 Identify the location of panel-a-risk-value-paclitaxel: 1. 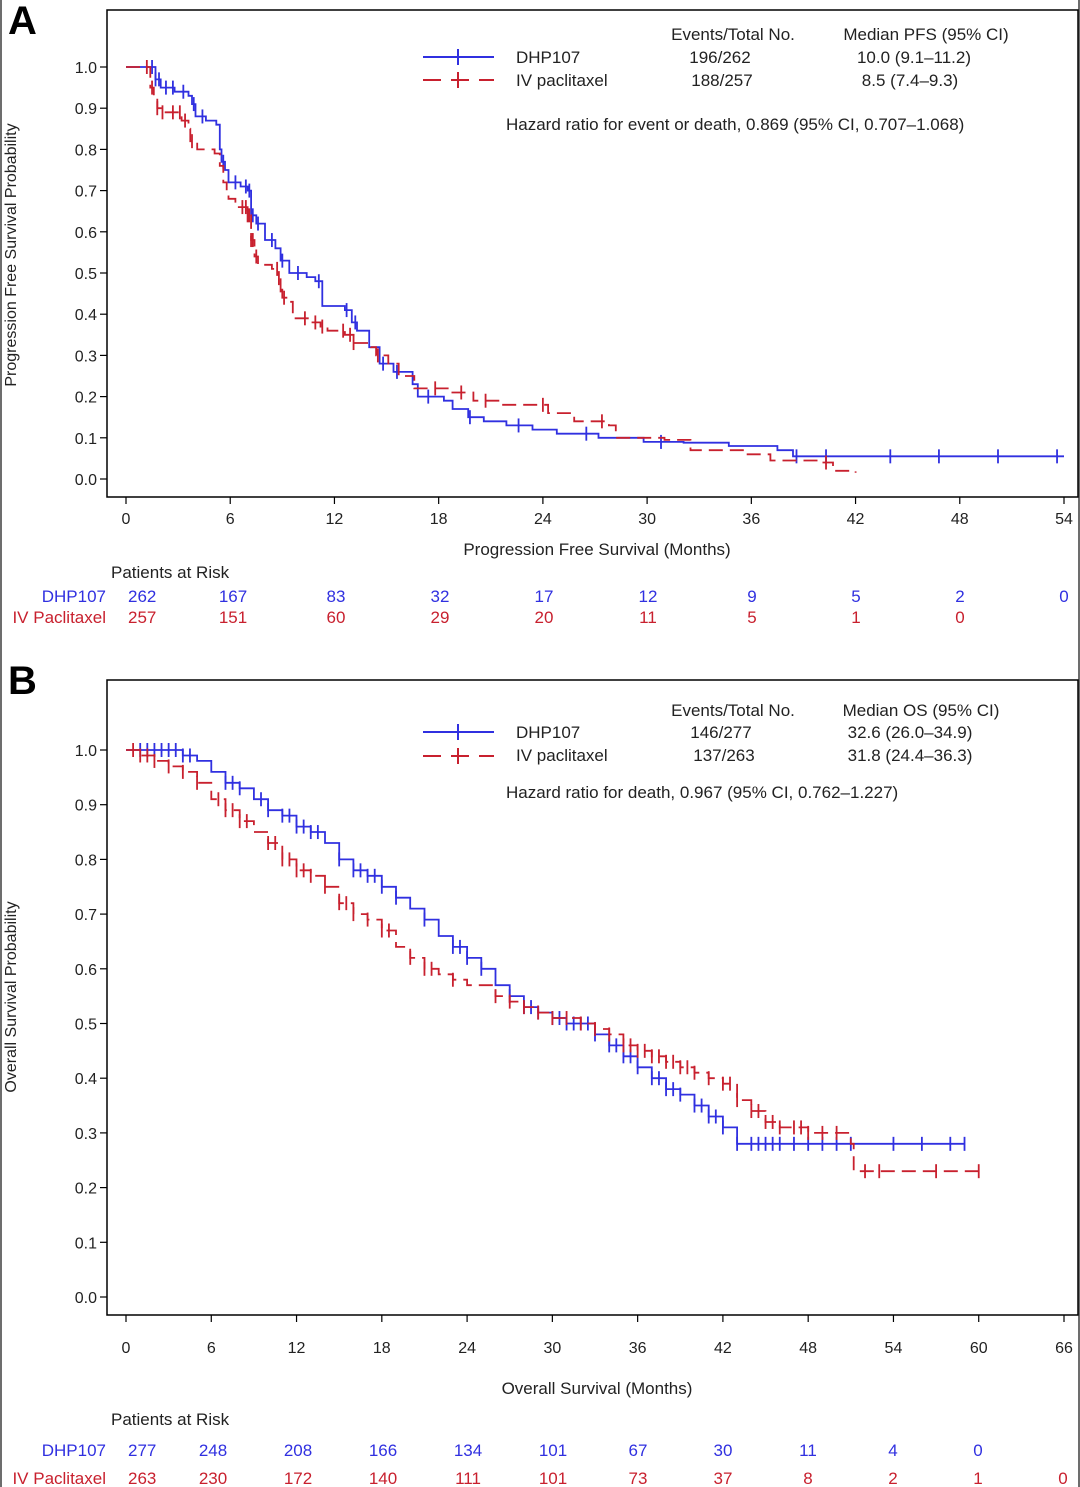
(855, 617).